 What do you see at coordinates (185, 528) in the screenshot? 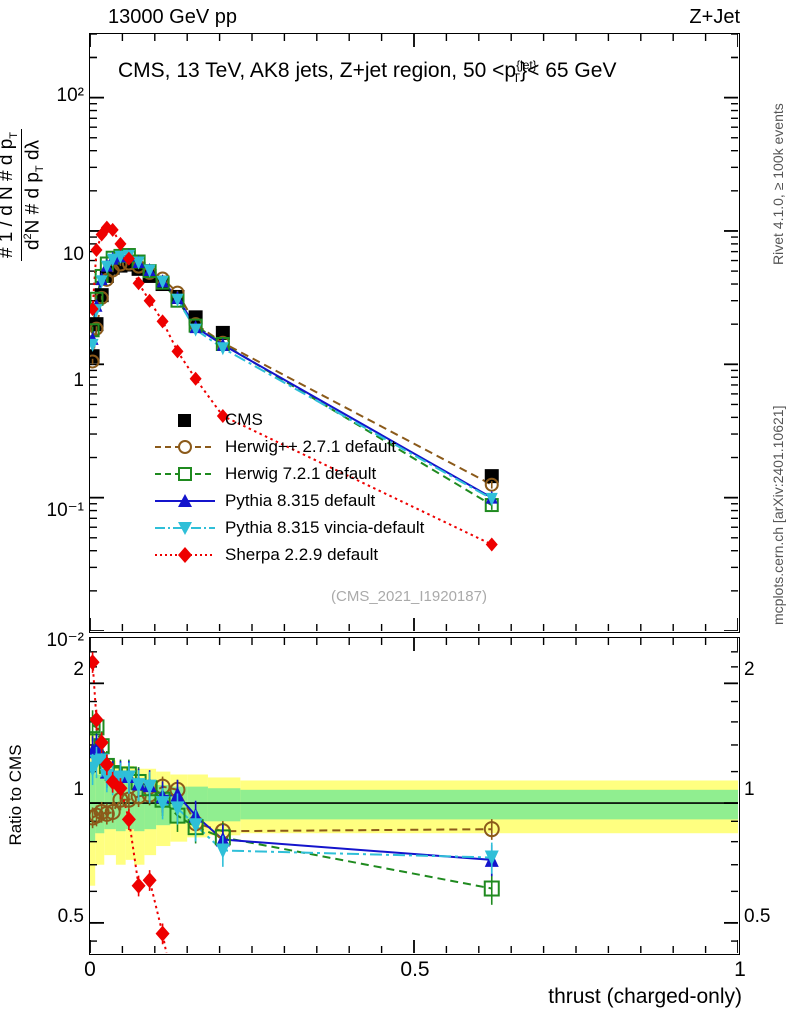
I see `legend-key-pythia-vincia-icon` at bounding box center [185, 528].